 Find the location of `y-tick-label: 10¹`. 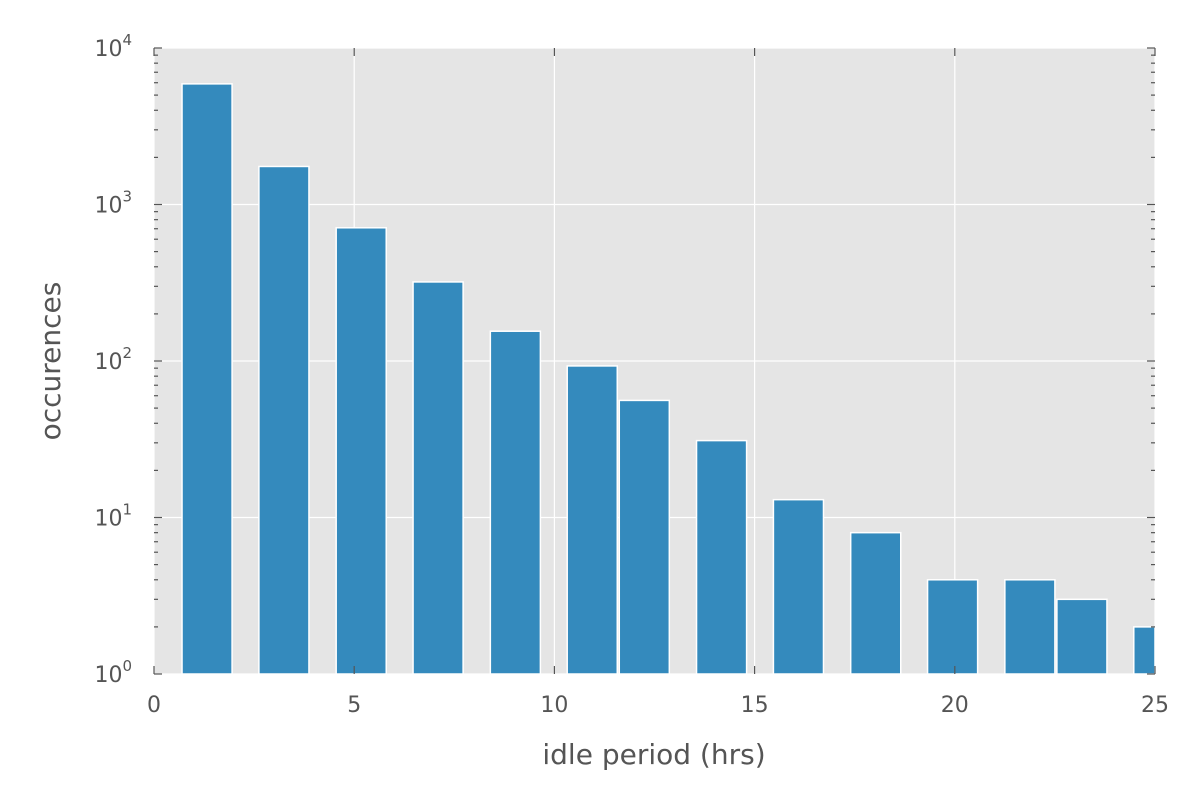

y-tick-label: 10¹ is located at coordinates (113, 516).